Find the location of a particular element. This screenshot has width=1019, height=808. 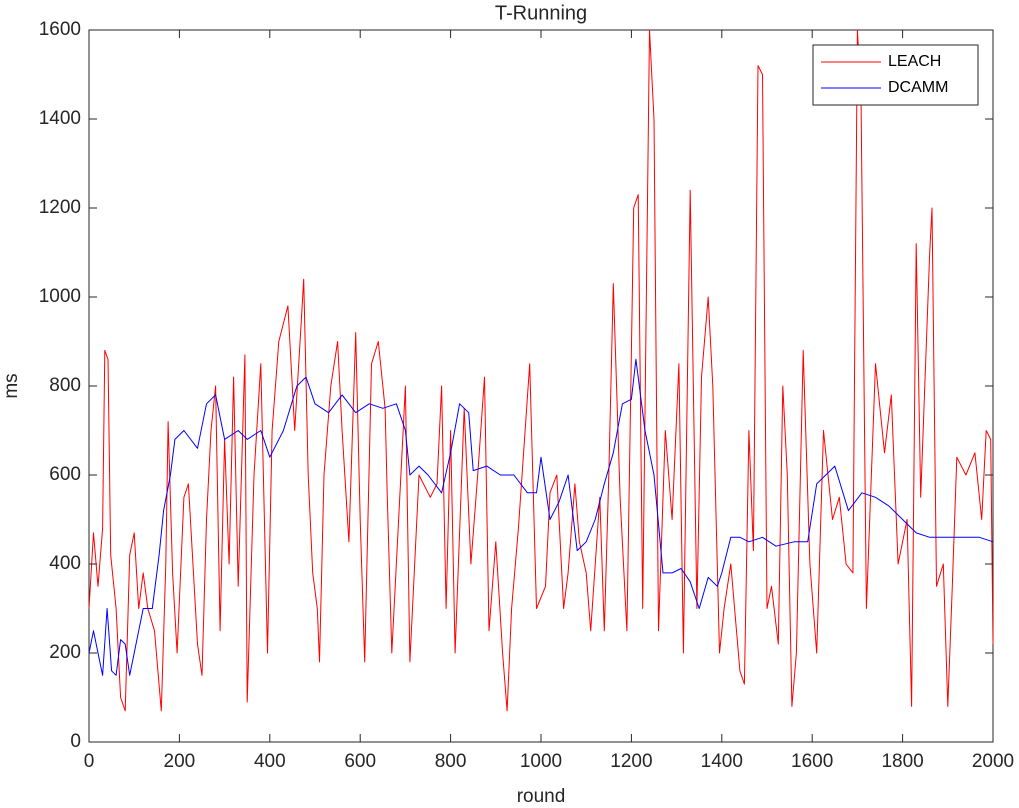

x-tick-label: 200 is located at coordinates (180, 761).